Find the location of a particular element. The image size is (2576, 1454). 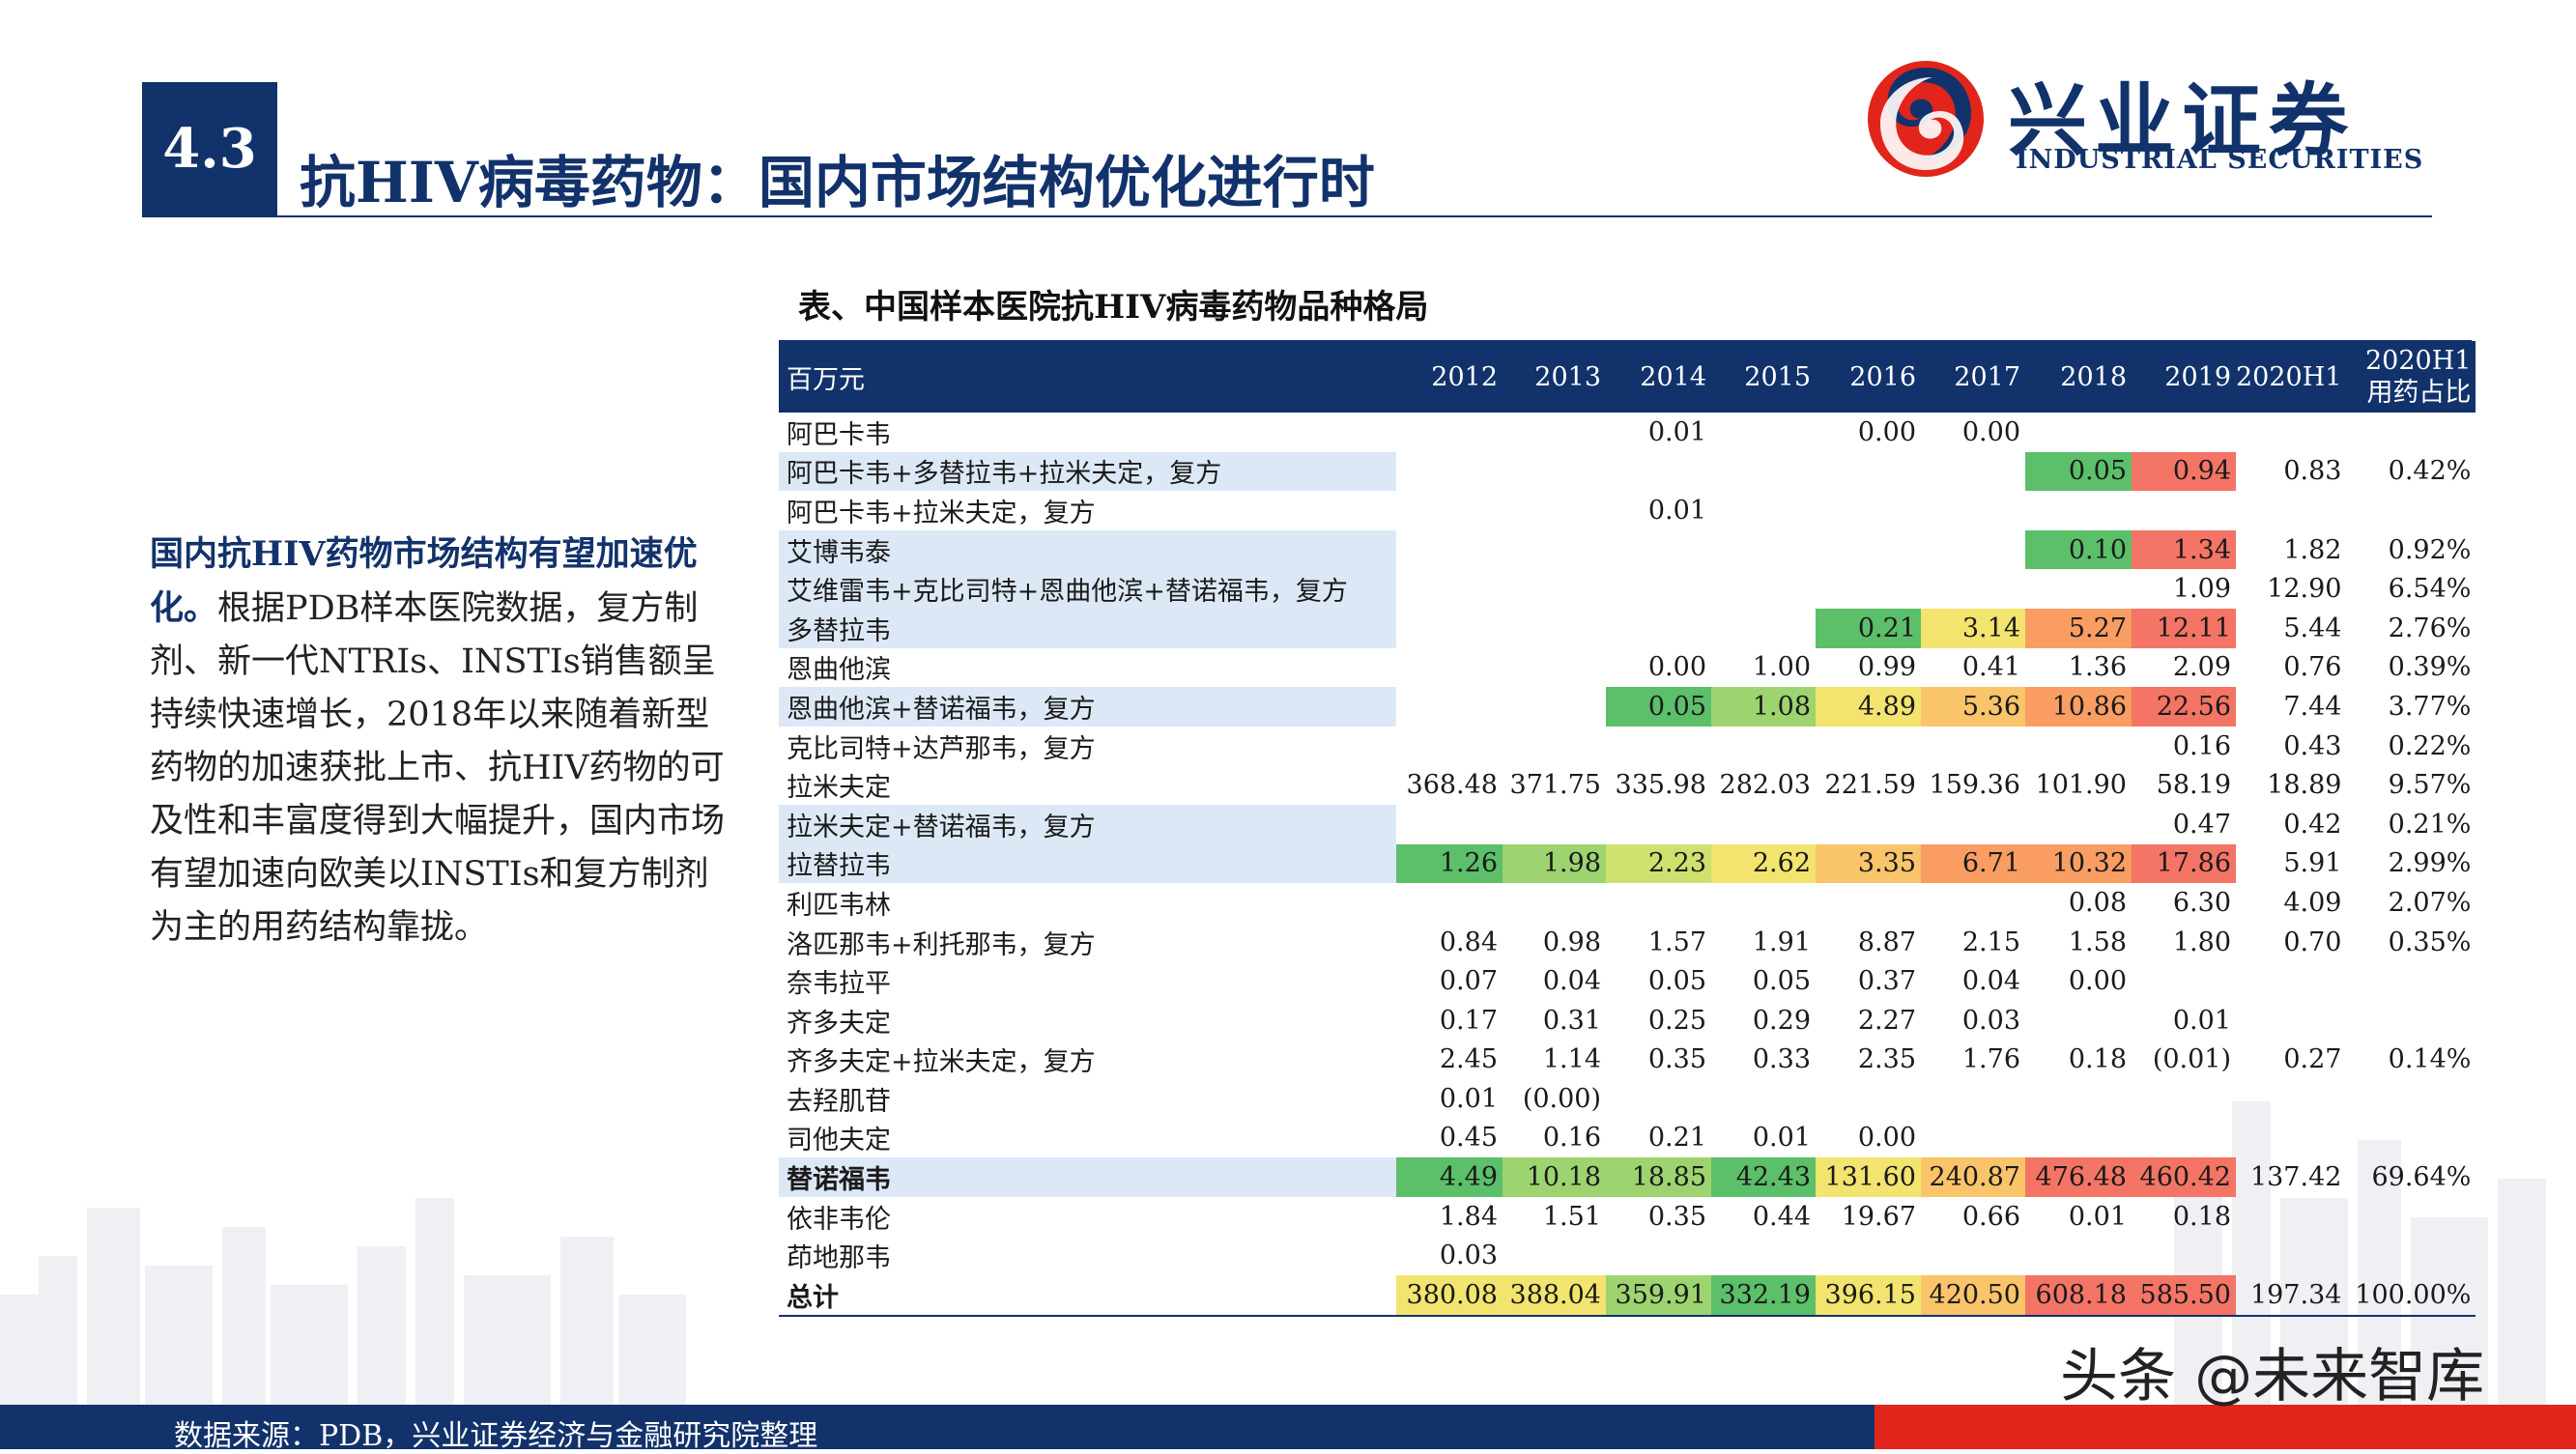

section-number: 4.3 is located at coordinates (210, 149).